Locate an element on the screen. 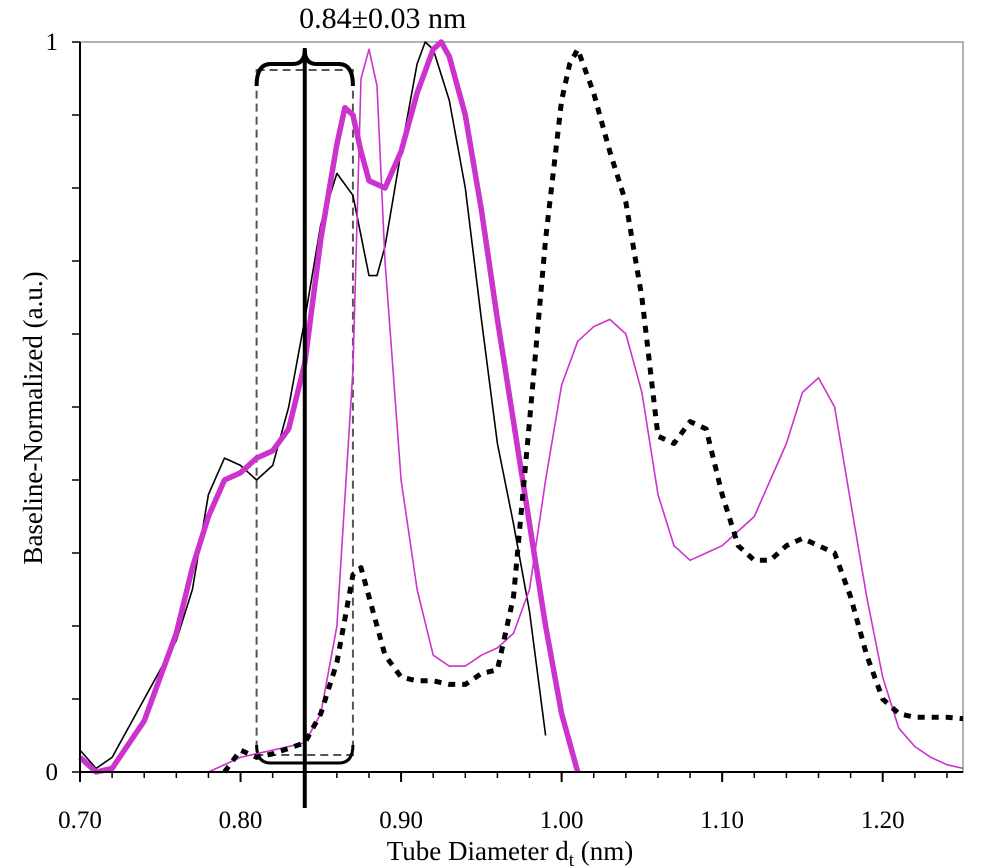 Image resolution: width=987 pixels, height=866 pixels. x-tick-label: 1.10 is located at coordinates (722, 820).